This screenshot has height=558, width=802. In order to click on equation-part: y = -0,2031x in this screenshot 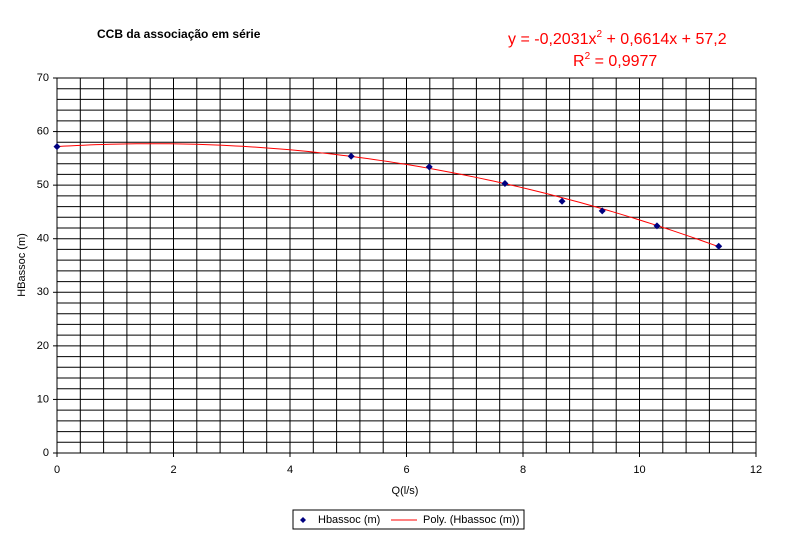, I will do `click(552, 39)`.